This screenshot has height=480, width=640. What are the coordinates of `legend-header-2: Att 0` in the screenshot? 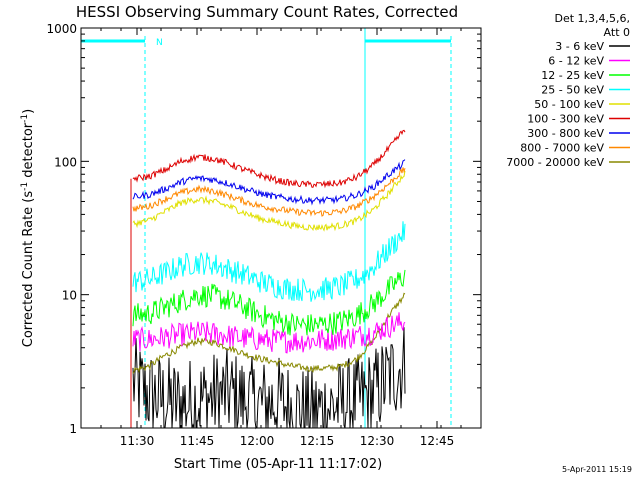 It's located at (617, 32).